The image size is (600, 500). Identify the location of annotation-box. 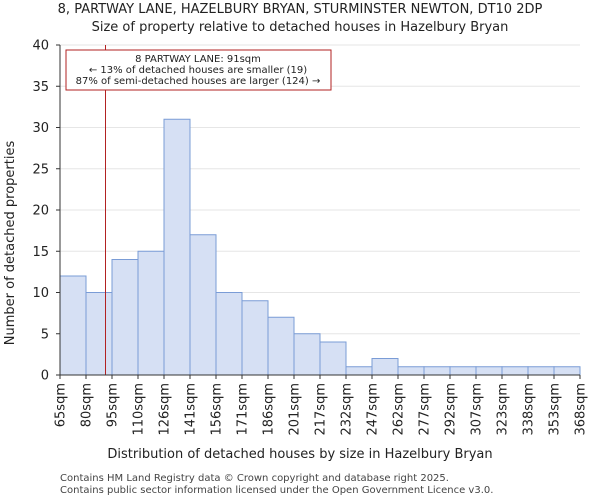
(198, 70).